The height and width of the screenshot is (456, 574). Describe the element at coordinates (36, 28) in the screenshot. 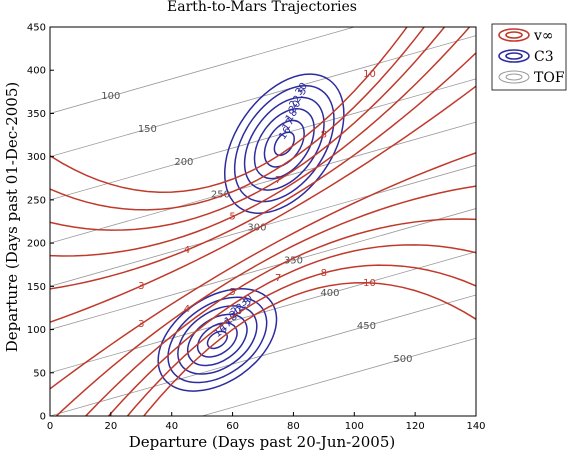

I see `y-tick-label: 450` at that location.